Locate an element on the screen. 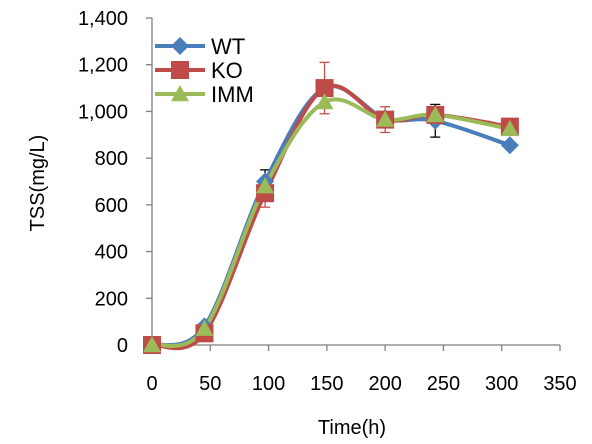 The height and width of the screenshot is (444, 592). y-tick-label: 0 is located at coordinates (122, 346).